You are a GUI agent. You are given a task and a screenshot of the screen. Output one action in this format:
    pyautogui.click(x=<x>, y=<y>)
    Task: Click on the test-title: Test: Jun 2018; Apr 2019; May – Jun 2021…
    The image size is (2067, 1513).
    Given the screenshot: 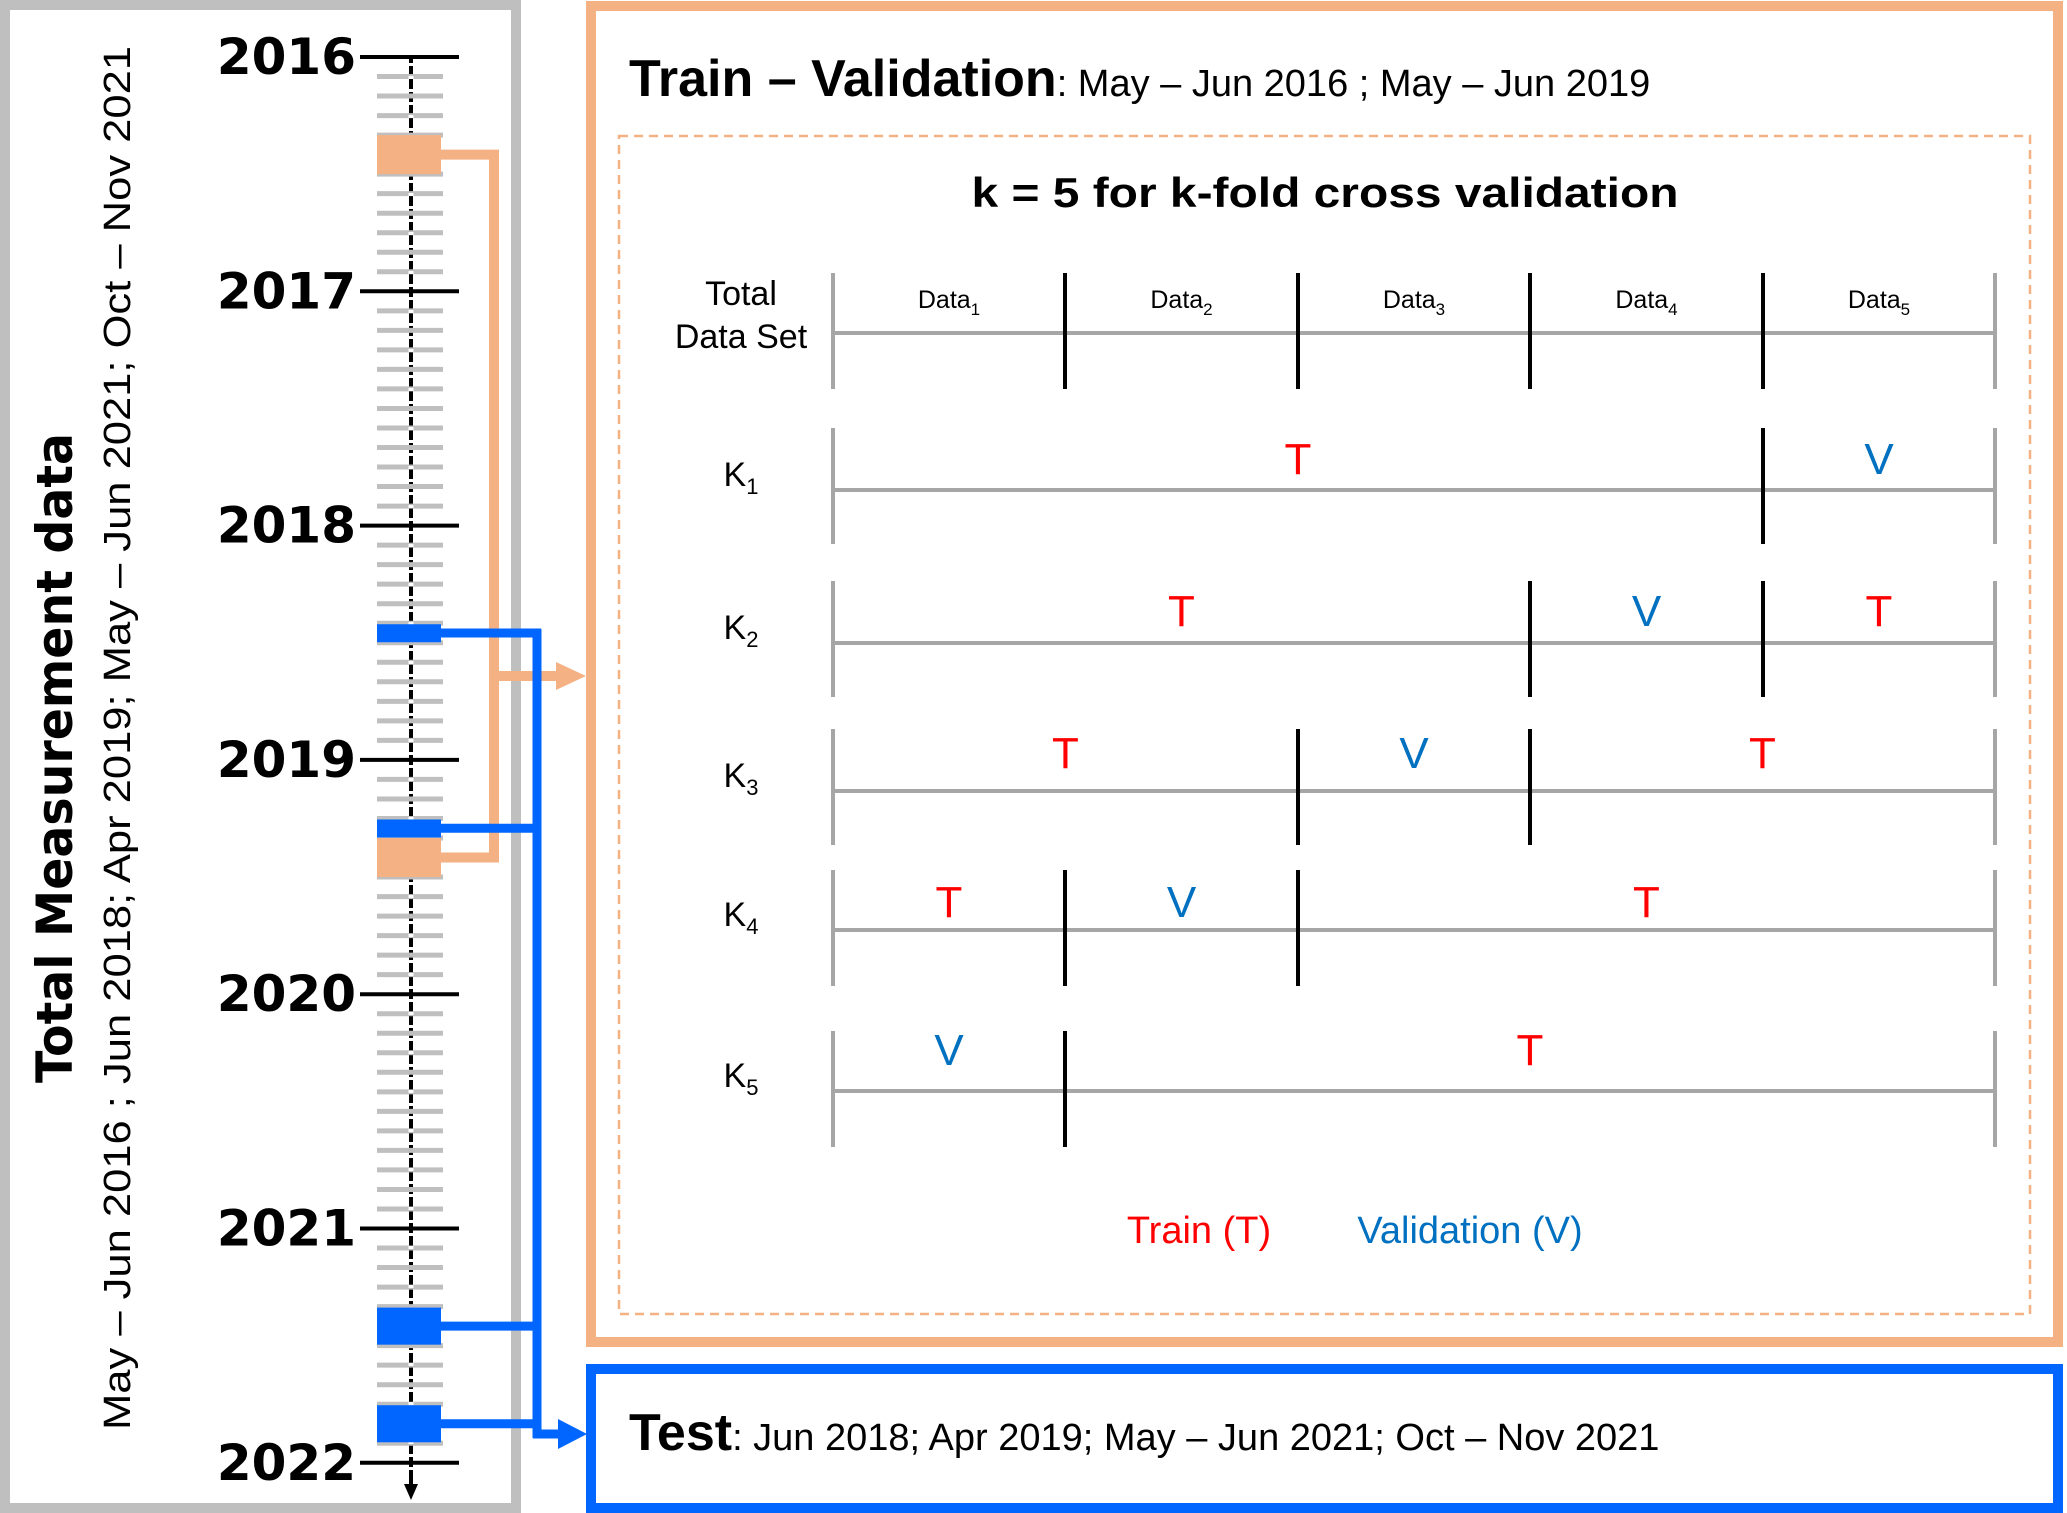 What is the action you would take?
    pyautogui.click(x=1144, y=1433)
    